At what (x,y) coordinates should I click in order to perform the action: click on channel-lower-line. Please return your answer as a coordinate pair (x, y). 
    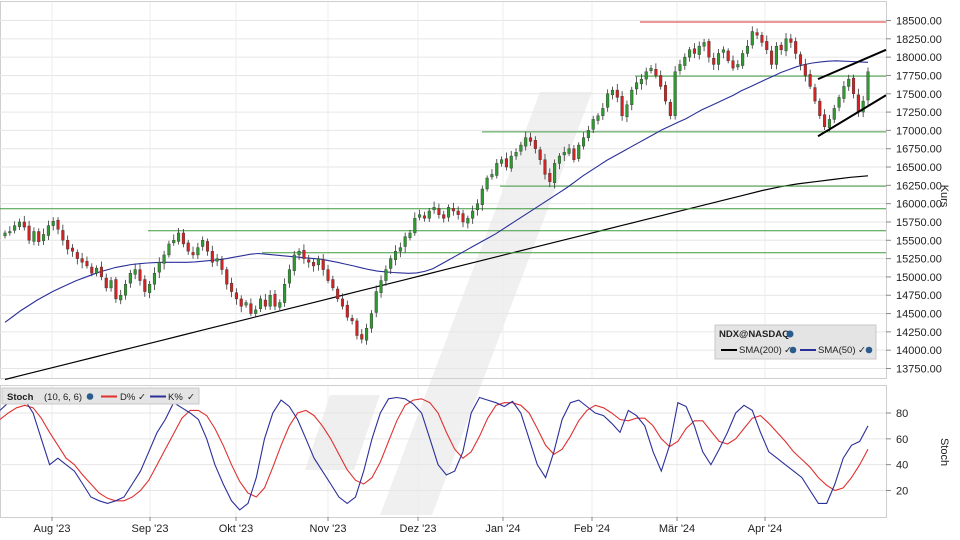
    Looking at the image, I should click on (852, 116).